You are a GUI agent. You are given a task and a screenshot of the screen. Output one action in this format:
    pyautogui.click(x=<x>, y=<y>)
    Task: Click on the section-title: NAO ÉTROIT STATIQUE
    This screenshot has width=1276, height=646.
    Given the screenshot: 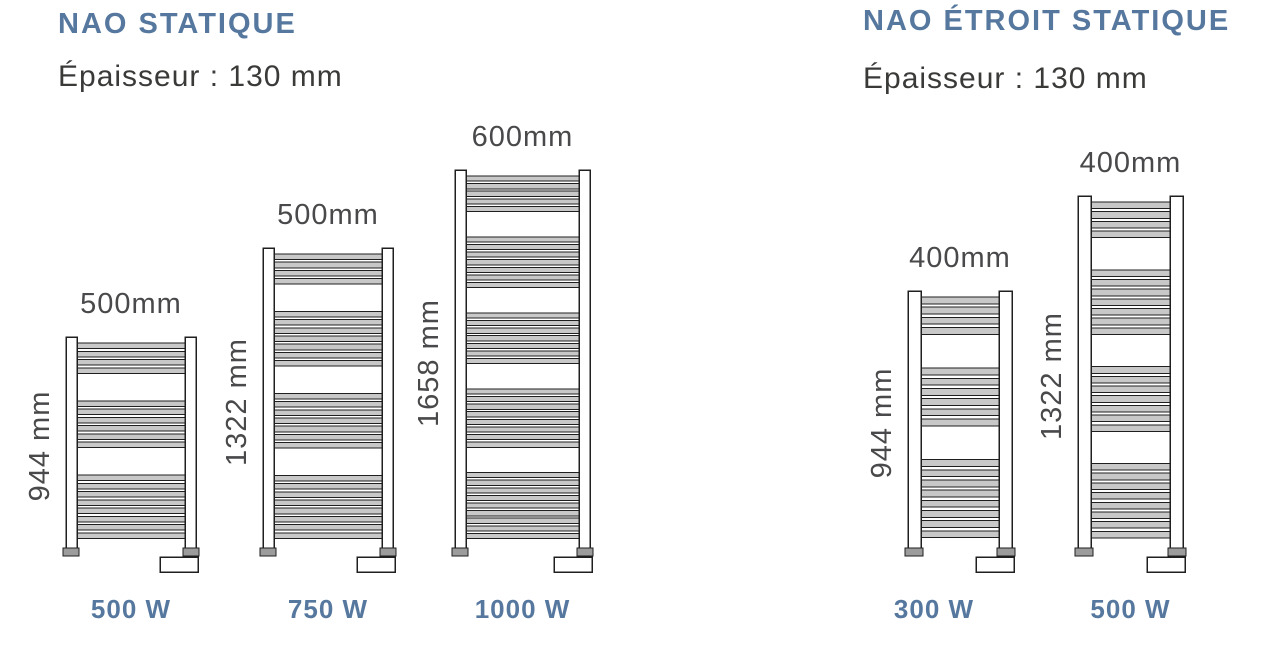 What is the action you would take?
    pyautogui.click(x=1047, y=21)
    